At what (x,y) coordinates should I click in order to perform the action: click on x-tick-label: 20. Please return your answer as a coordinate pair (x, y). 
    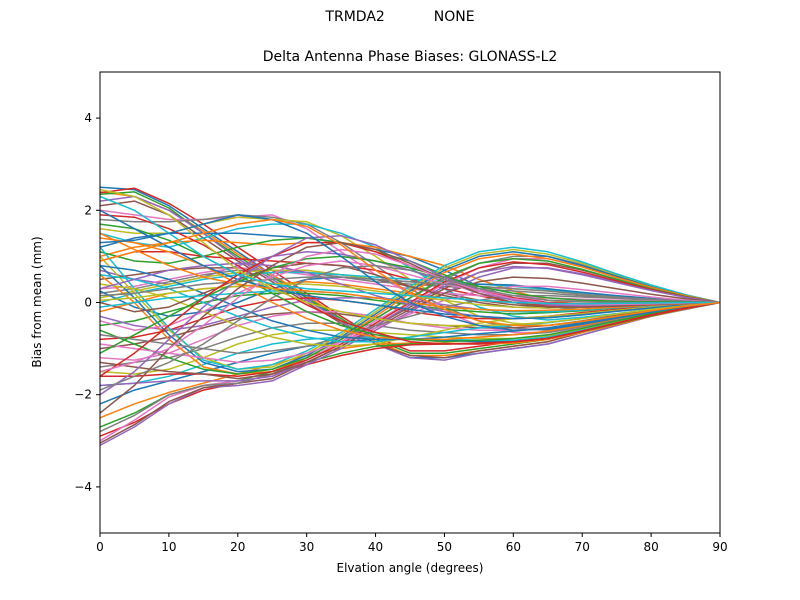
    Looking at the image, I should click on (237, 547).